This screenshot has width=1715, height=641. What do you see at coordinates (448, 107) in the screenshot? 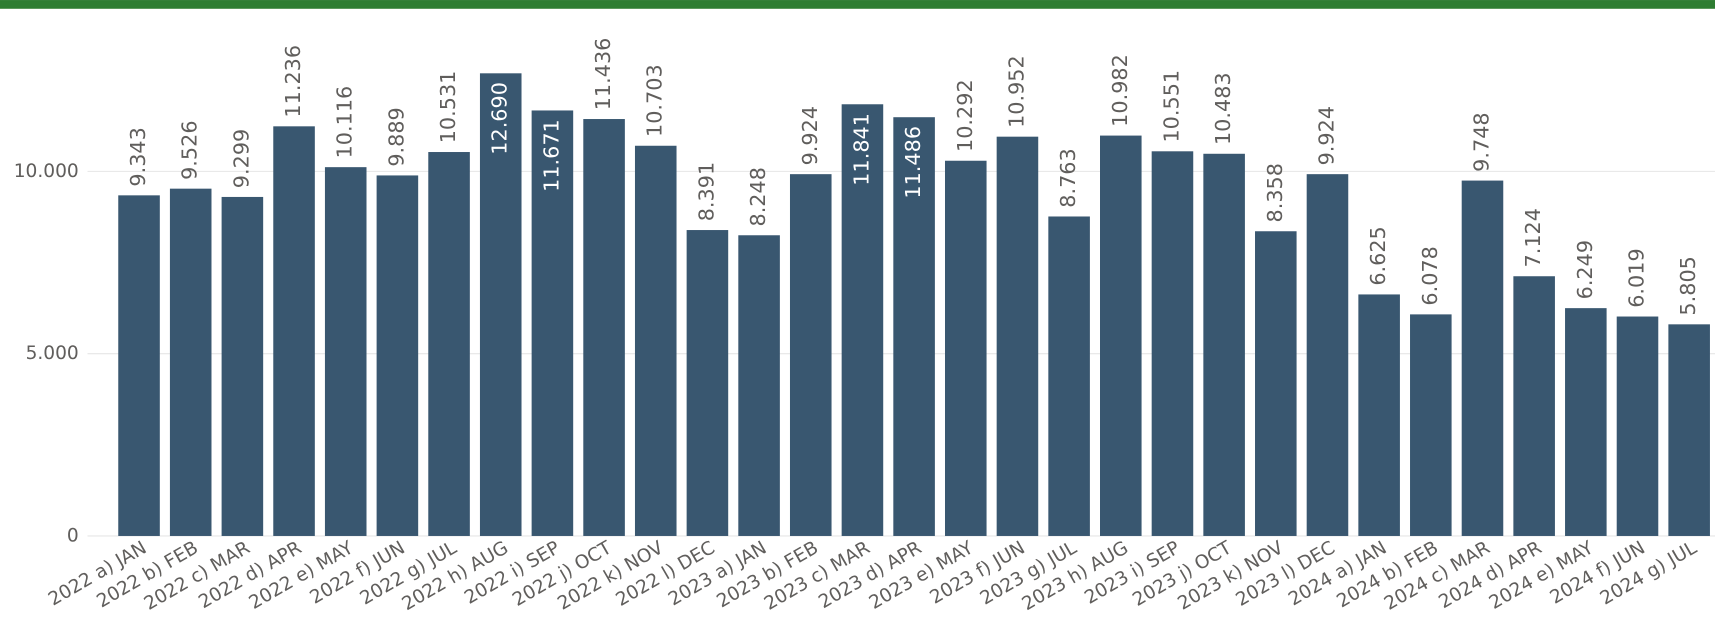
I see `data-label: 10.531` at bounding box center [448, 107].